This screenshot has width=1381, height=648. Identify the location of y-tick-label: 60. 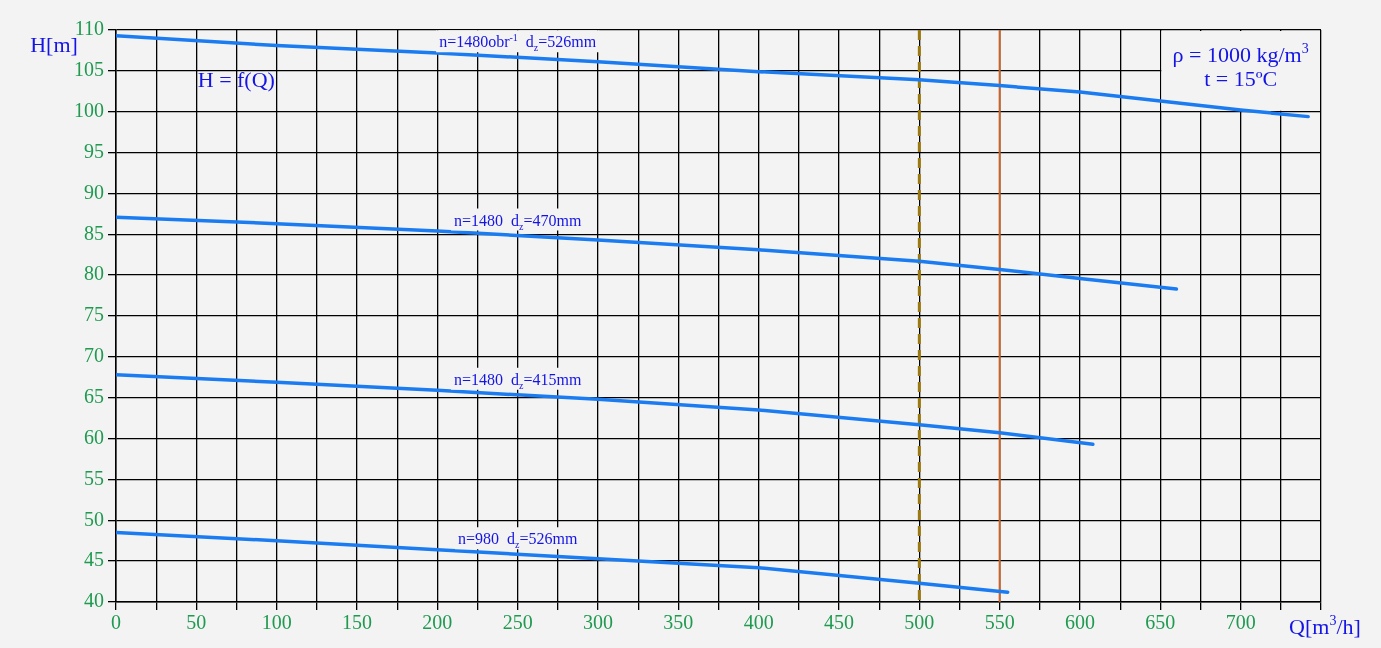
(94, 436).